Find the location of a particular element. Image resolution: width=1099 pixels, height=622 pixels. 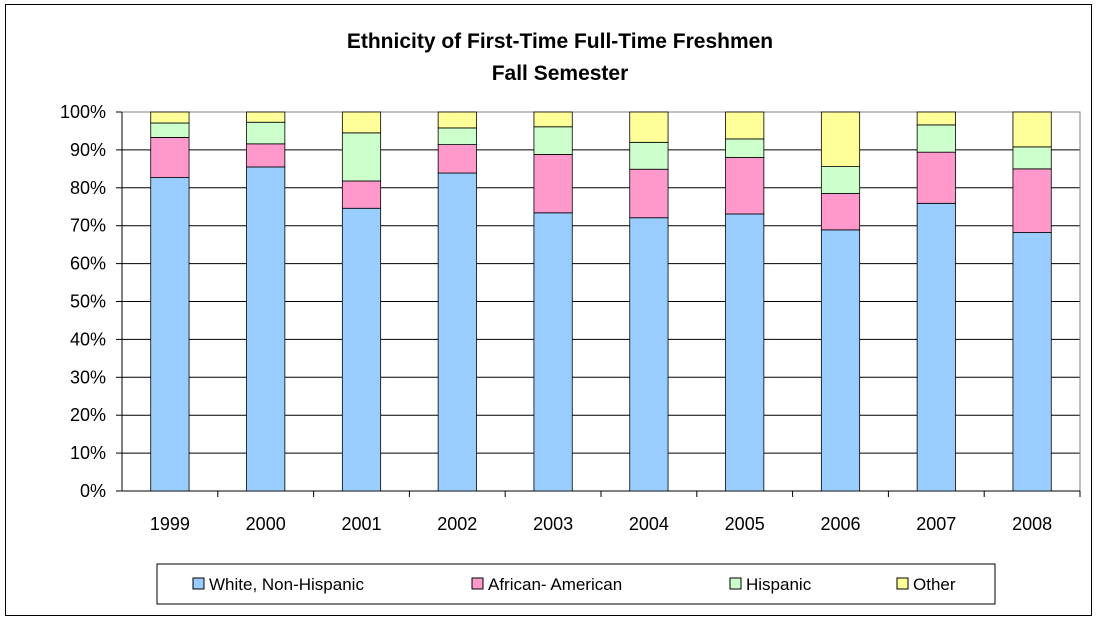

x-tick-label: 1999 is located at coordinates (170, 524).